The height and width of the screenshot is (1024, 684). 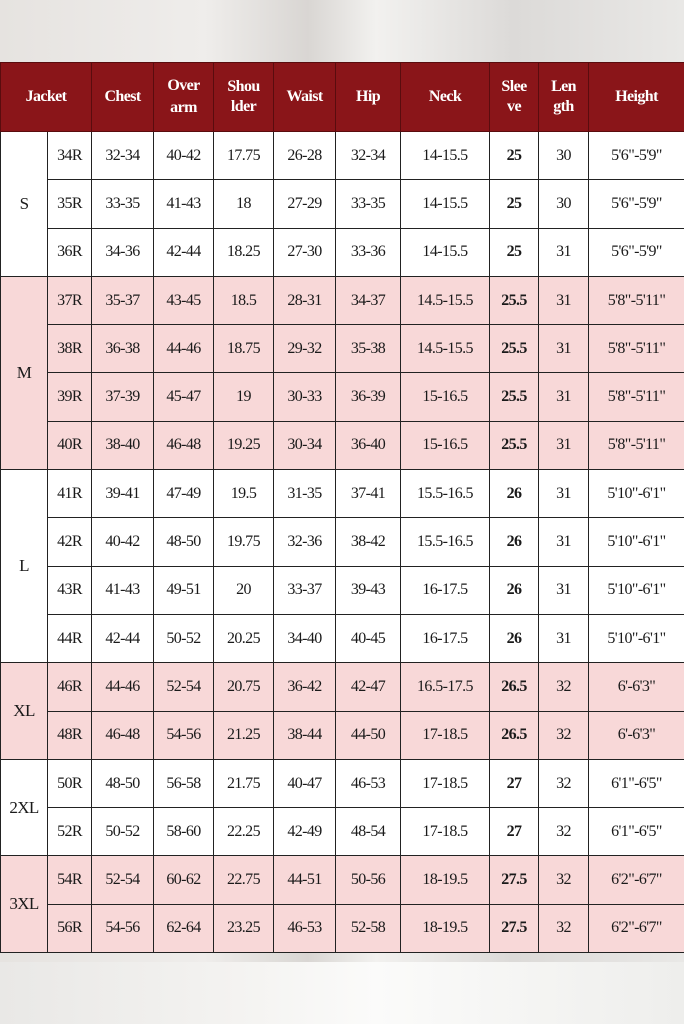 I want to click on header-jacket: Jacket, so click(x=46, y=97).